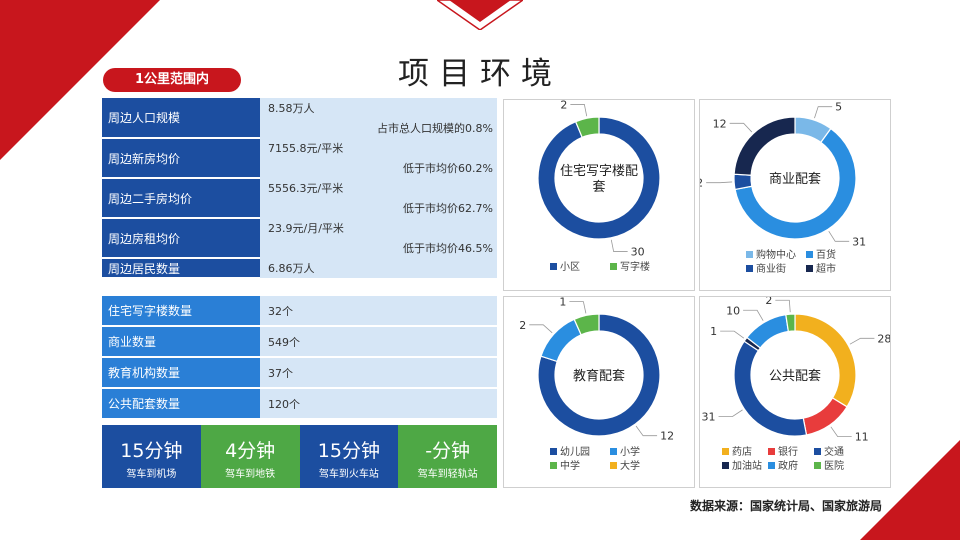 The image size is (960, 540). What do you see at coordinates (447, 474) in the screenshot?
I see `travel-destination: 驾车到轻轨站` at bounding box center [447, 474].